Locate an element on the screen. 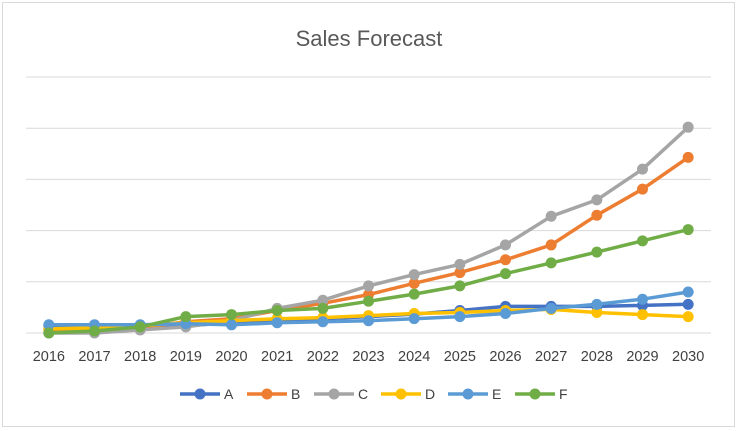  x-tick-label: 2016 is located at coordinates (49, 357).